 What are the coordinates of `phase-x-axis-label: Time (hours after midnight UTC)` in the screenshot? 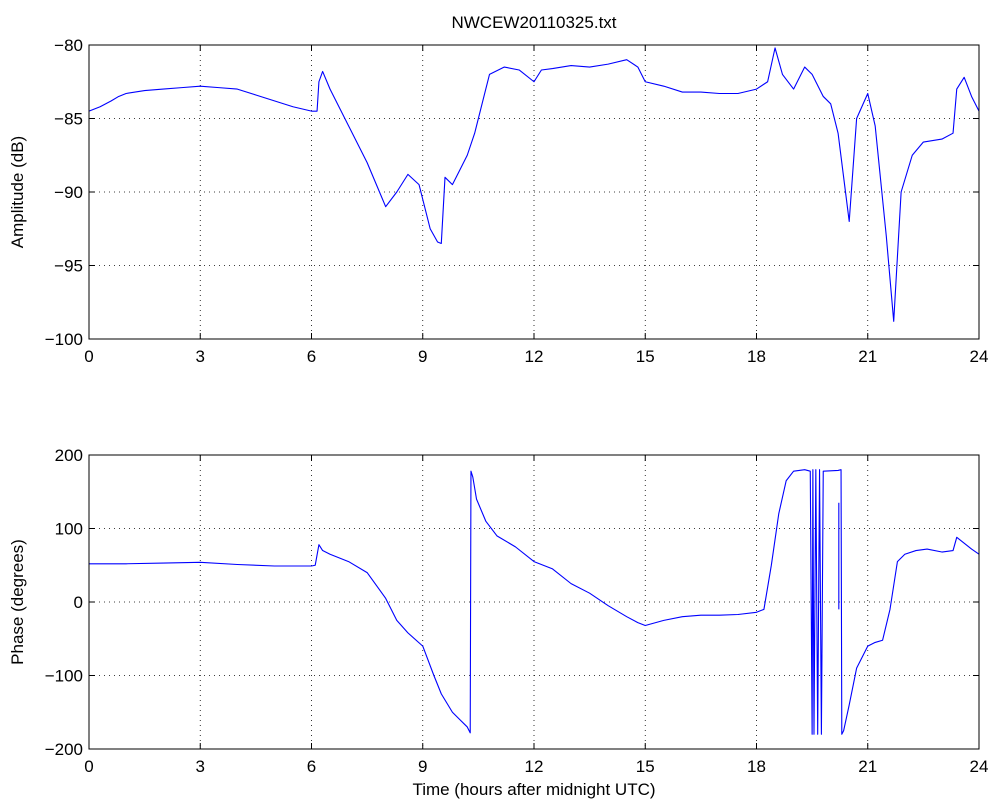 It's located at (533, 789).